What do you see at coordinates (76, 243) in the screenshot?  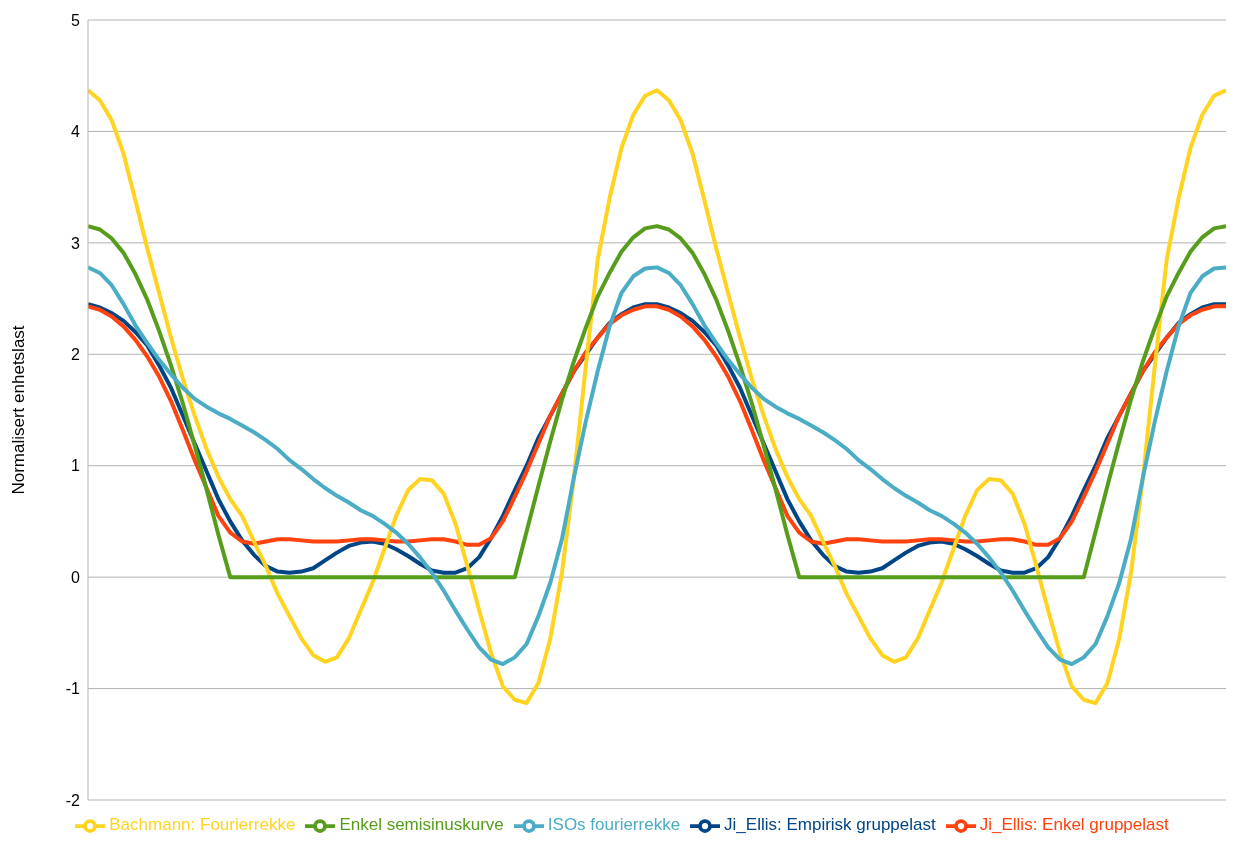 I see `y-tick-label: 3` at bounding box center [76, 243].